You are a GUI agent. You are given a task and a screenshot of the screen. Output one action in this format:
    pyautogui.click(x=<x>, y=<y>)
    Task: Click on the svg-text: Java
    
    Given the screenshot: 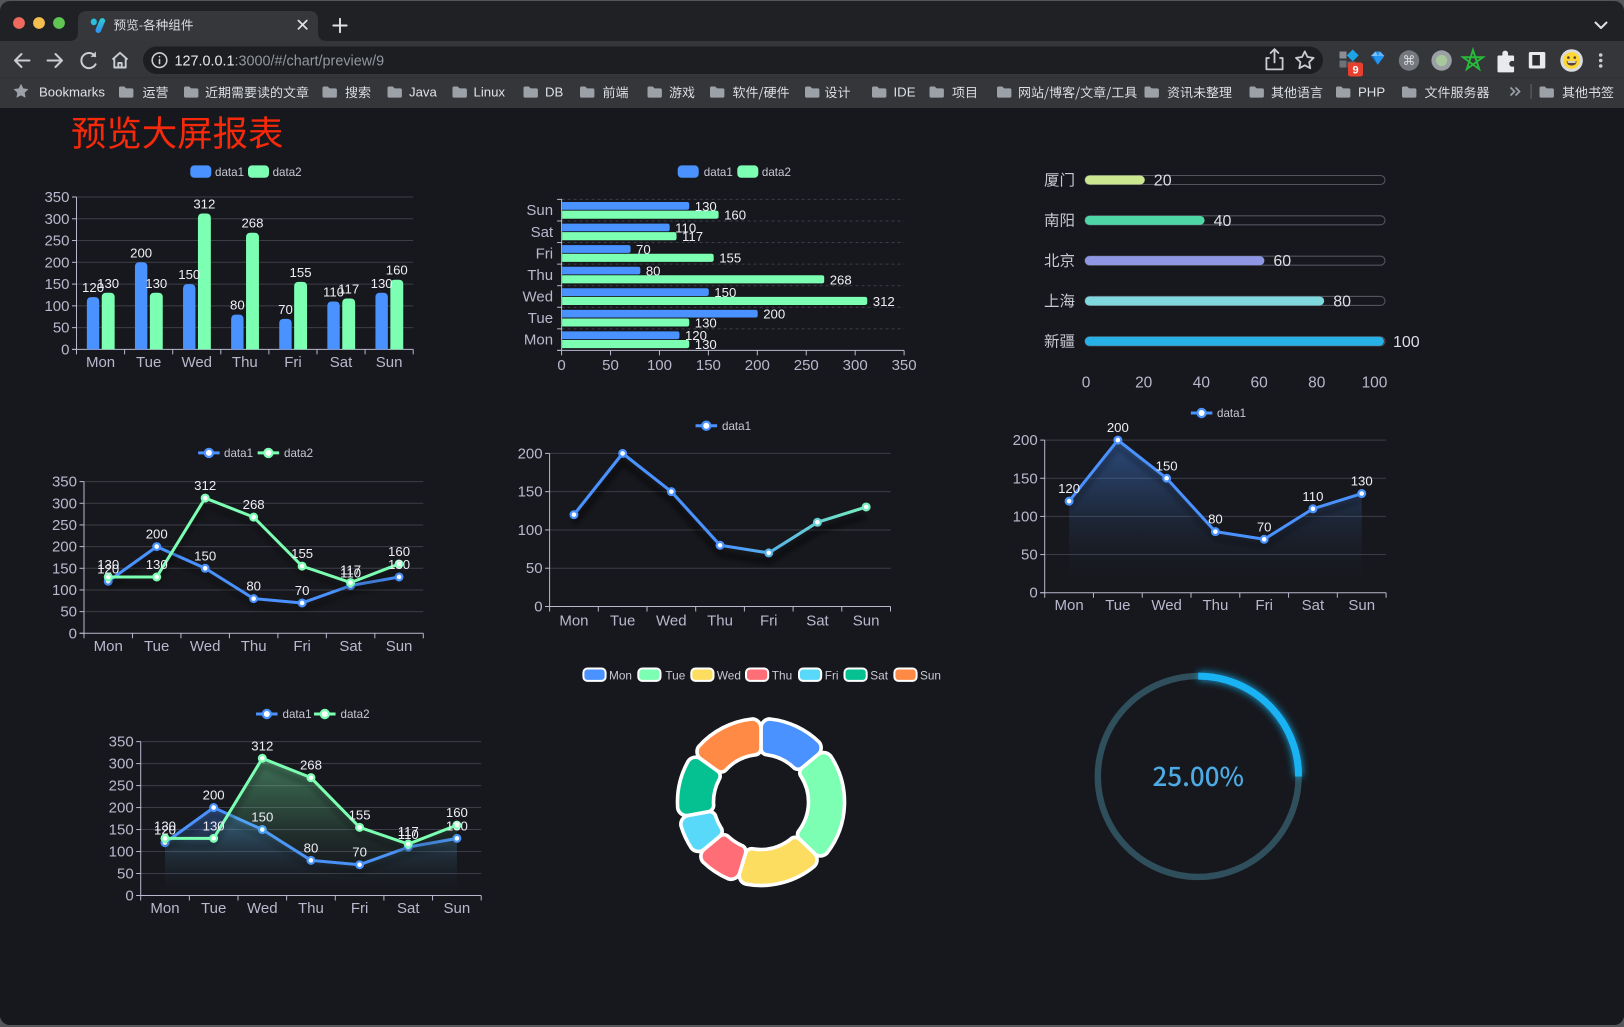 What is the action you would take?
    pyautogui.click(x=423, y=92)
    